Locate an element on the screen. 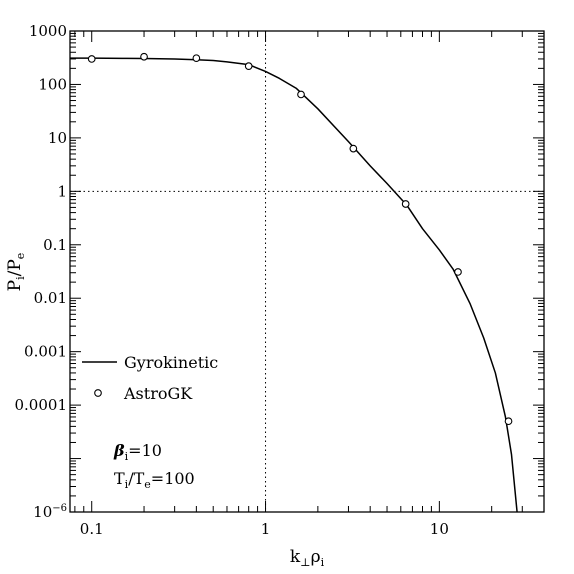 This screenshot has height=574, width=574. y-label-p1: P is located at coordinates (15, 285).